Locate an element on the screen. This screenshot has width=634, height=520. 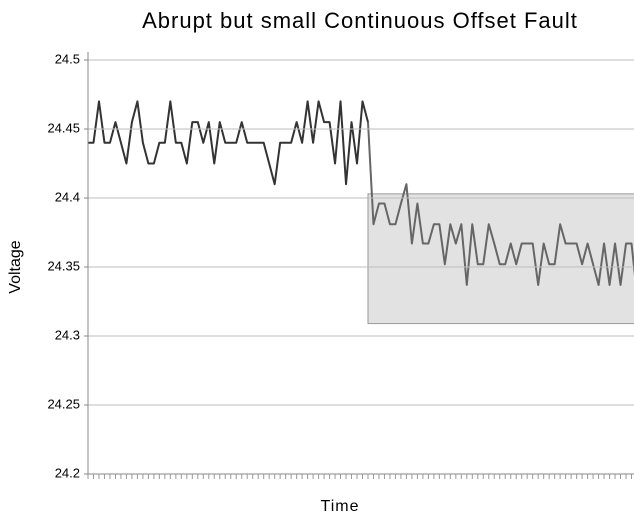
y-tick-label: 24.3 is located at coordinates (67, 334).